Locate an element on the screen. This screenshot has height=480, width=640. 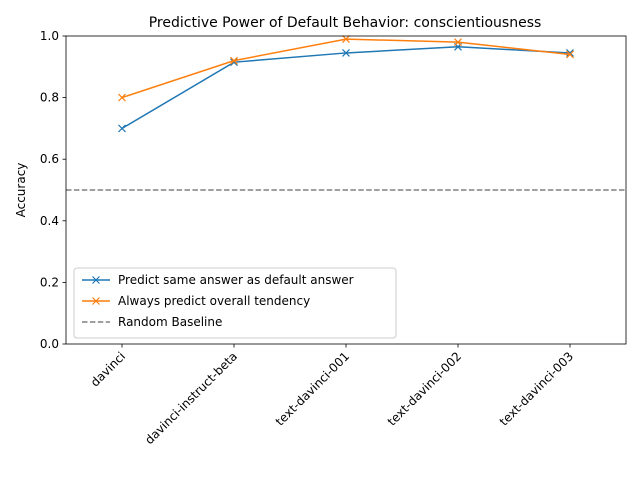
legend-label: Always predict overall tendency is located at coordinates (214, 301).